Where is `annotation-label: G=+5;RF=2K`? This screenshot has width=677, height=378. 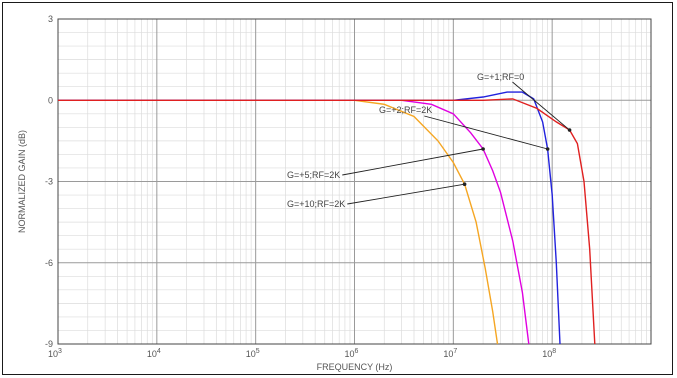
annotation-label: G=+5;RF=2K is located at coordinates (313, 175).